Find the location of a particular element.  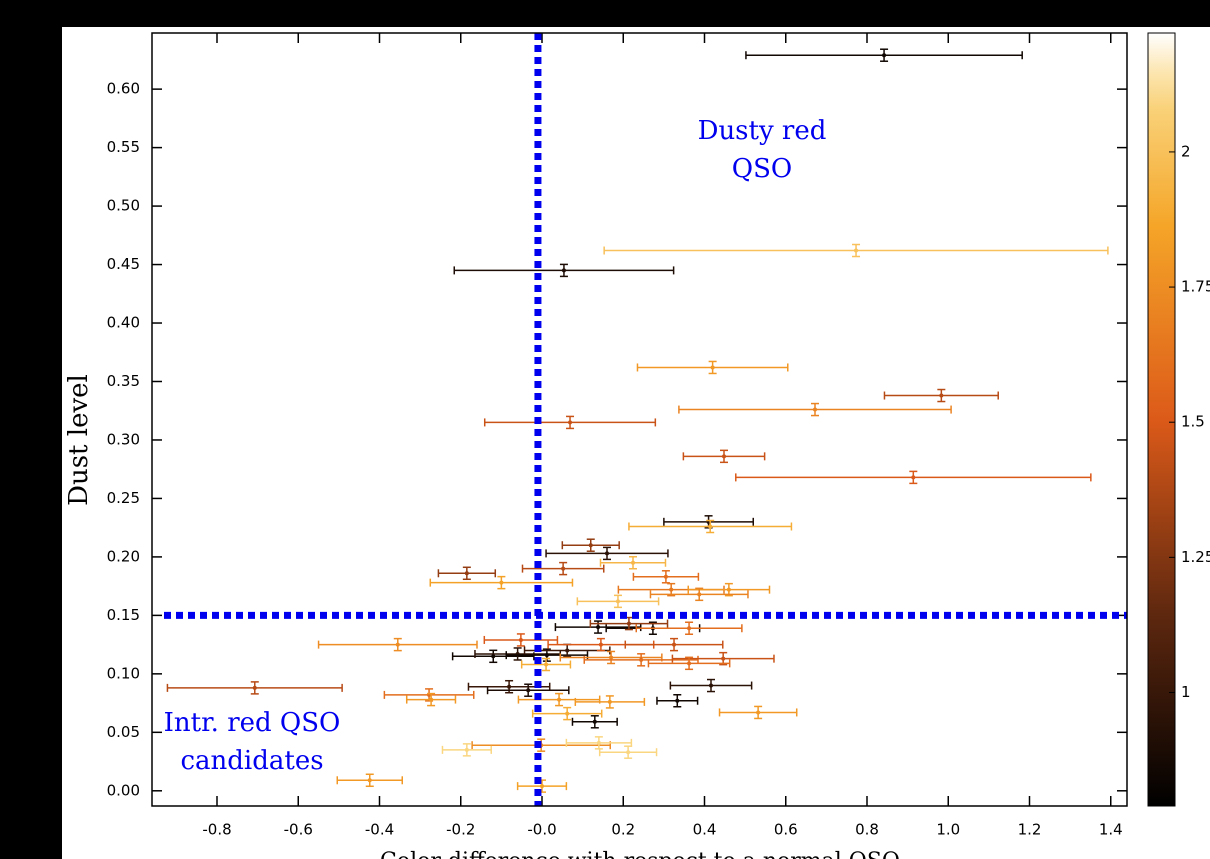

y-tick-label: 0.60 is located at coordinates (123, 89).